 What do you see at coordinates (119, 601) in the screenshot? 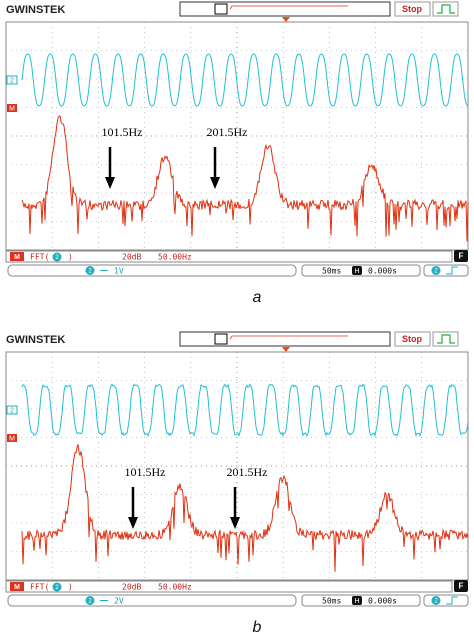
I see `channel-volts: 2V` at bounding box center [119, 601].